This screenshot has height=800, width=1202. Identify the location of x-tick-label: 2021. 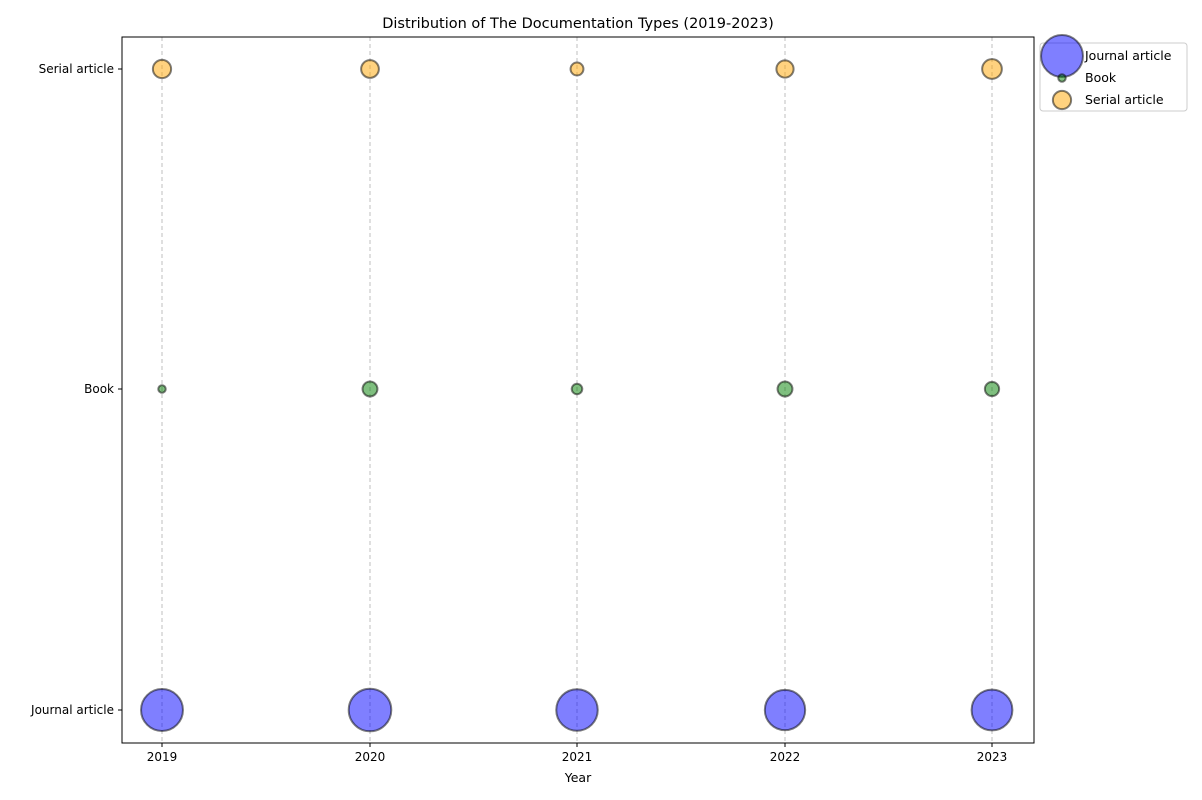
(577, 757).